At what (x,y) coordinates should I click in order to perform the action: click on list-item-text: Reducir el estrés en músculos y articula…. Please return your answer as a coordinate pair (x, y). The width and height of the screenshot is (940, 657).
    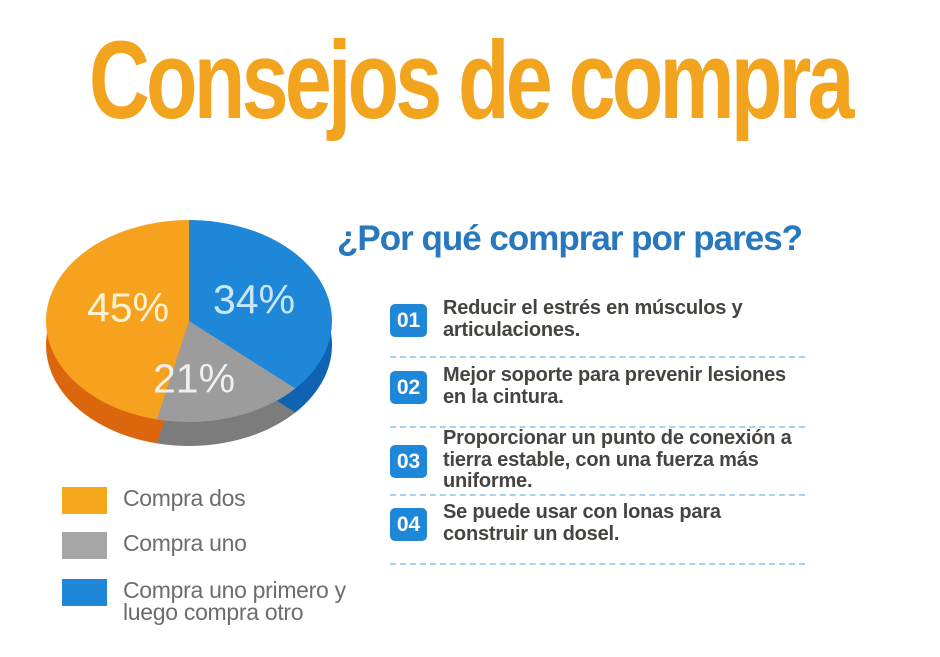
    Looking at the image, I should click on (593, 319).